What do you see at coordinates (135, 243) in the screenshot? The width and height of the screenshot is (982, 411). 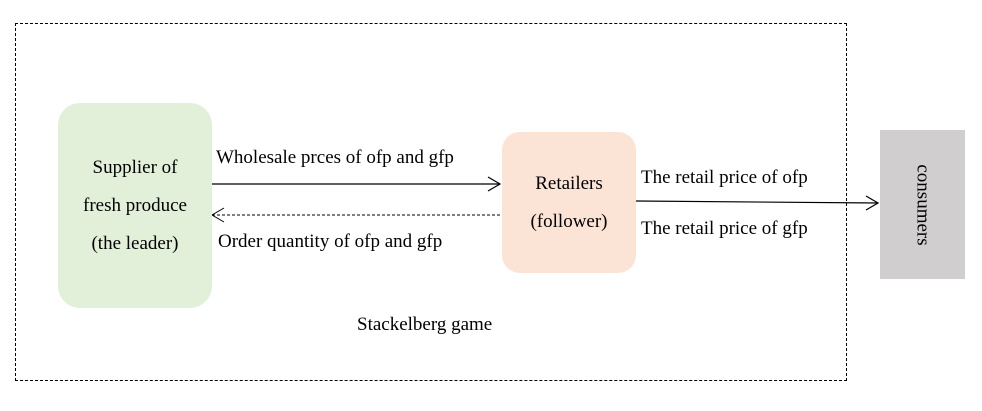 I see `supplier-line-3: (the leader)` at bounding box center [135, 243].